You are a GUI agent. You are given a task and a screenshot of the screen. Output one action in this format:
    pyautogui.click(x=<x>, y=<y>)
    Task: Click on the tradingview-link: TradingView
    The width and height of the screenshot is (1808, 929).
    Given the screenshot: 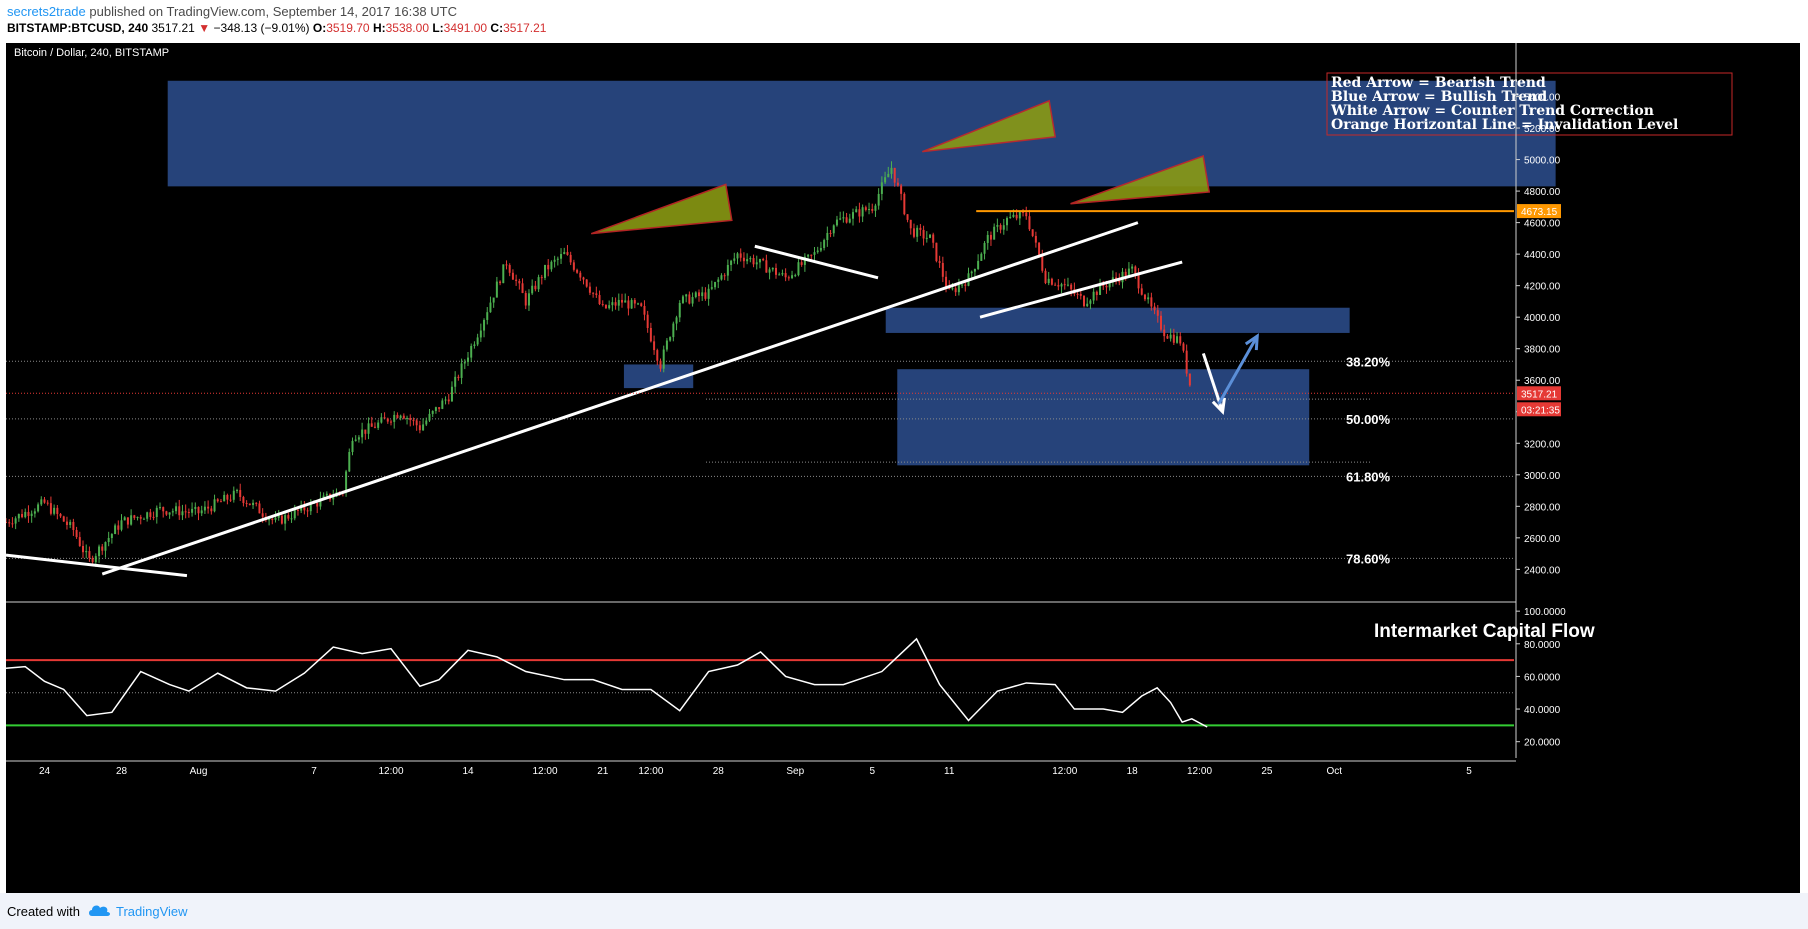 What is the action you would take?
    pyautogui.click(x=152, y=911)
    